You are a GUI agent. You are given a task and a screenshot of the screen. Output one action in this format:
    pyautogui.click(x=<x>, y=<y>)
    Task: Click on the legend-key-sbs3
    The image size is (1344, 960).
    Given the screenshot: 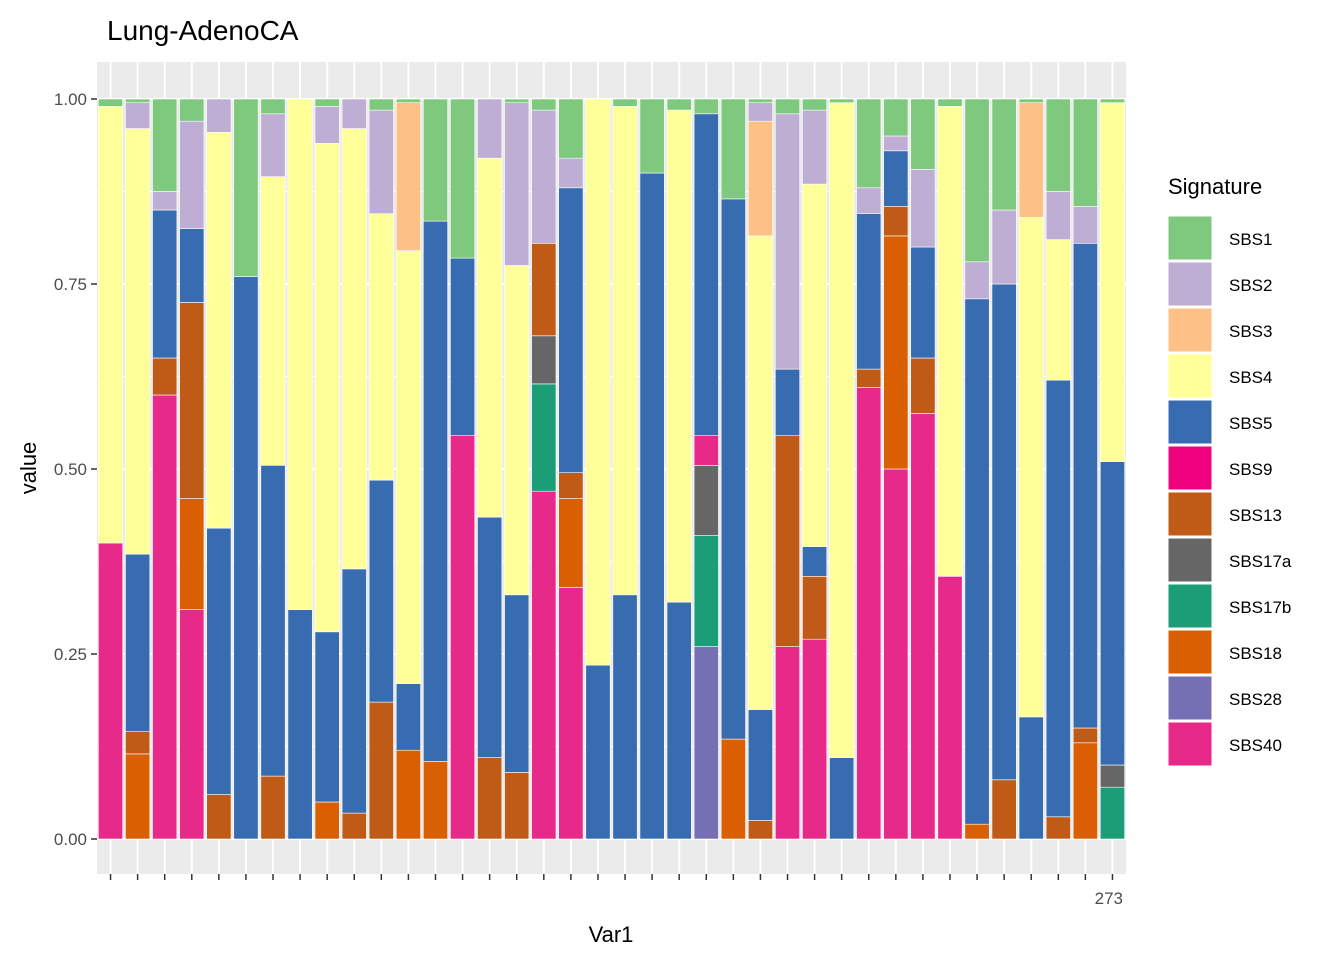 What is the action you would take?
    pyautogui.click(x=1190, y=330)
    